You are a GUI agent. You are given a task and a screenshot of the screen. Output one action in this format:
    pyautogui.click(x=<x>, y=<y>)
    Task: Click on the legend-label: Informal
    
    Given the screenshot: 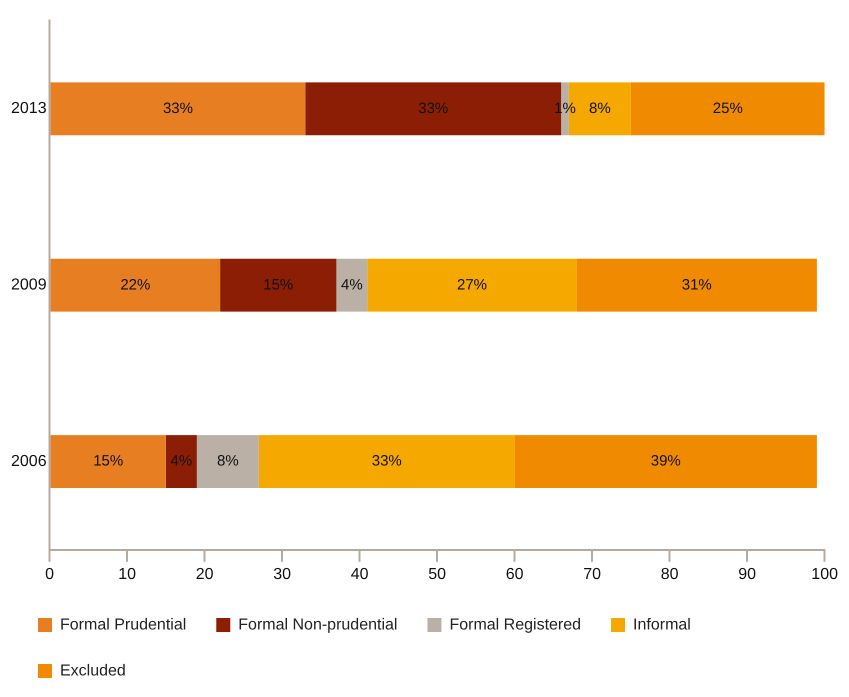 What is the action you would take?
    pyautogui.click(x=662, y=625)
    